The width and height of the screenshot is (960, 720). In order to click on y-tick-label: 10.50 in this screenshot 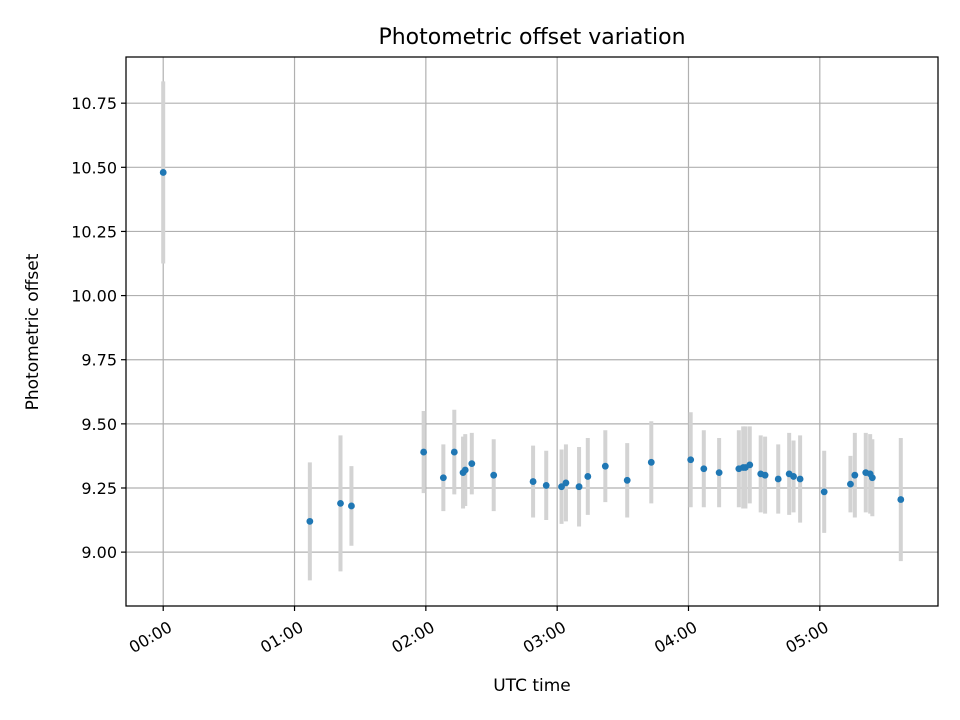, I will do `click(94, 167)`.